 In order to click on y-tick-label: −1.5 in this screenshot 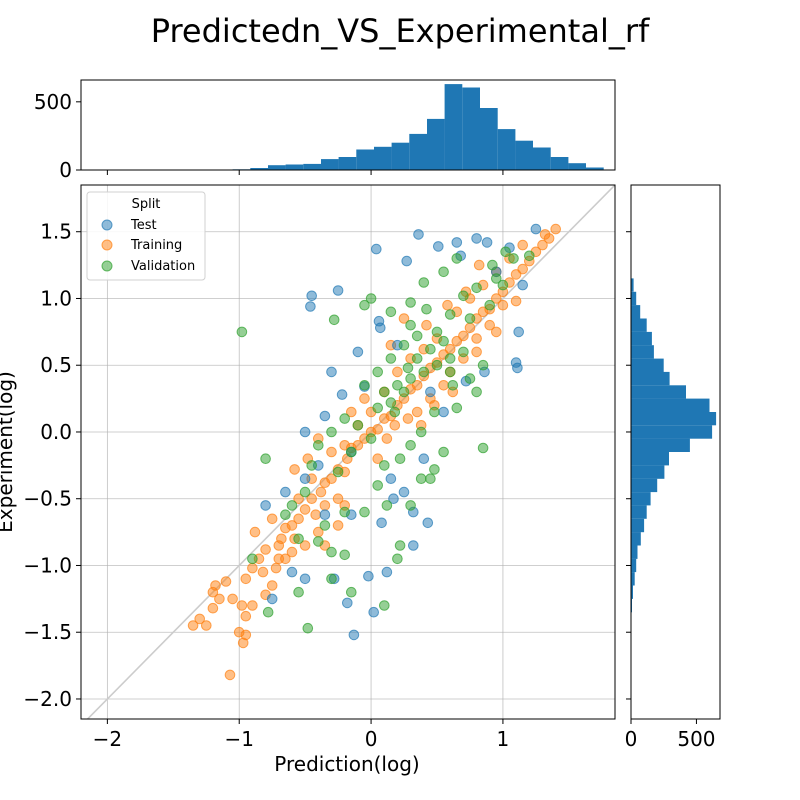, I will do `click(47, 632)`.